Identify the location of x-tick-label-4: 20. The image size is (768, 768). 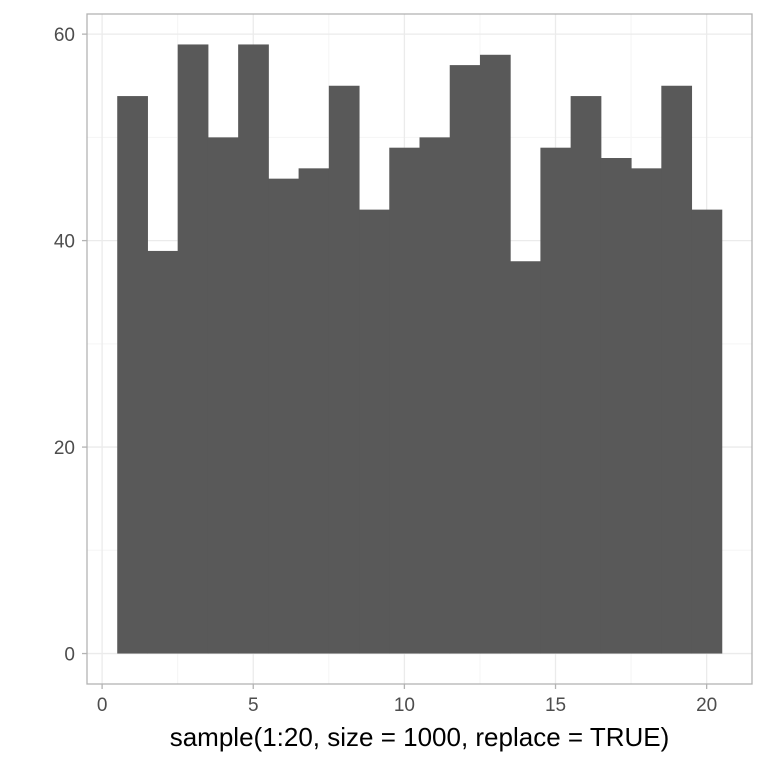
(706, 705).